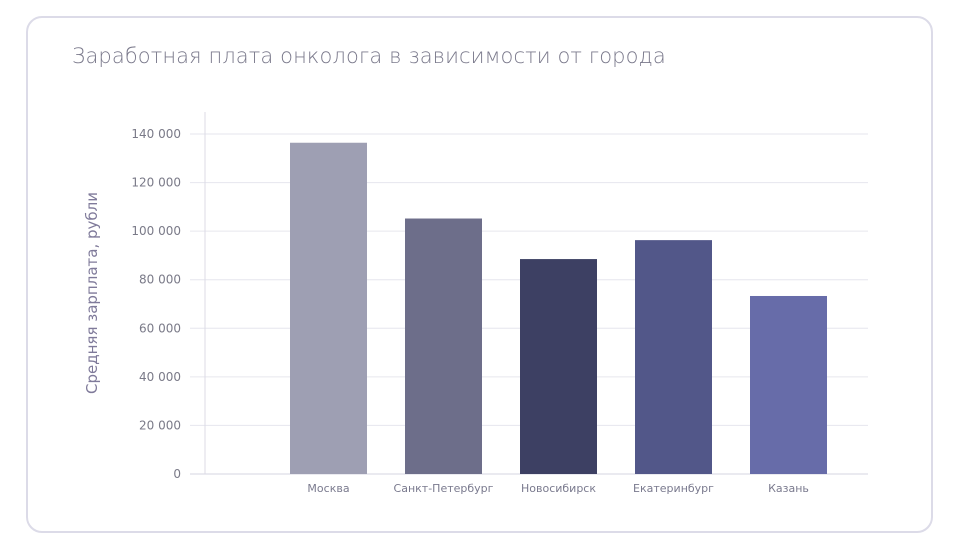 The height and width of the screenshot is (550, 961). I want to click on y-tick-label: 40 000, so click(160, 377).